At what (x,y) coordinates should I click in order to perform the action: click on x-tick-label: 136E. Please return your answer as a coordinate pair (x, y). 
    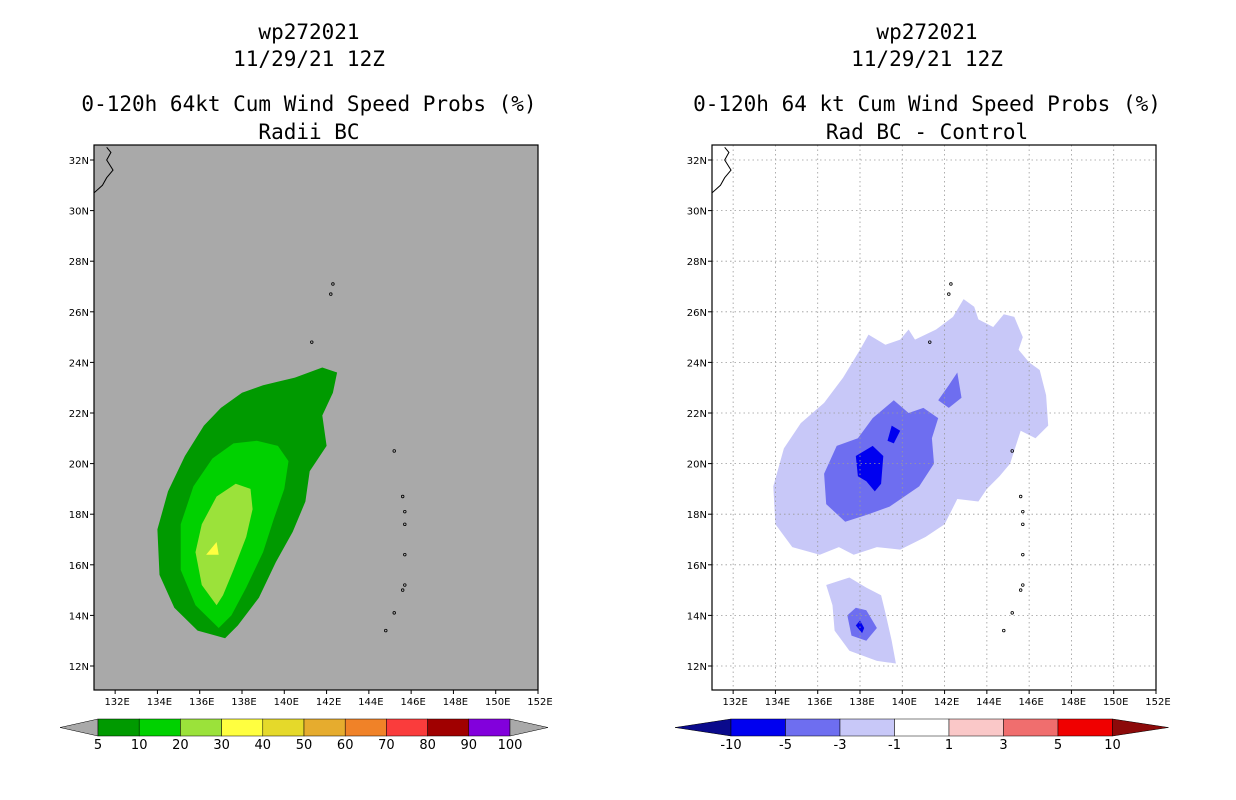
    Looking at the image, I should click on (201, 702).